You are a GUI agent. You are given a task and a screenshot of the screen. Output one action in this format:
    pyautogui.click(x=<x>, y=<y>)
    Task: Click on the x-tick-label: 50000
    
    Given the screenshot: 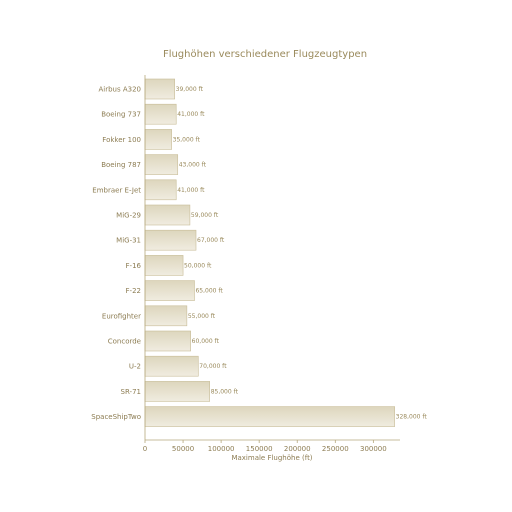 What is the action you would take?
    pyautogui.click(x=183, y=449)
    